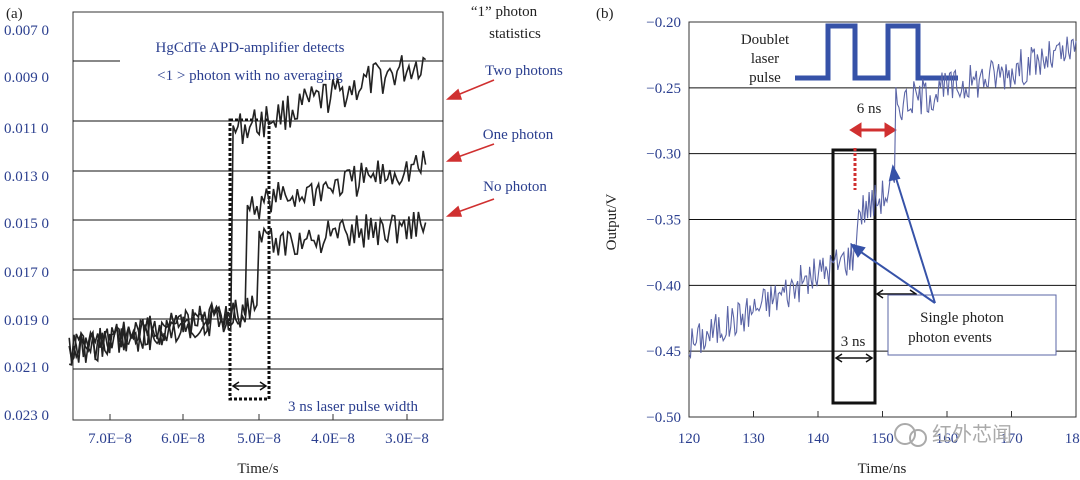 The width and height of the screenshot is (1080, 480). I want to click on x-tick-label: 130, so click(753, 439).